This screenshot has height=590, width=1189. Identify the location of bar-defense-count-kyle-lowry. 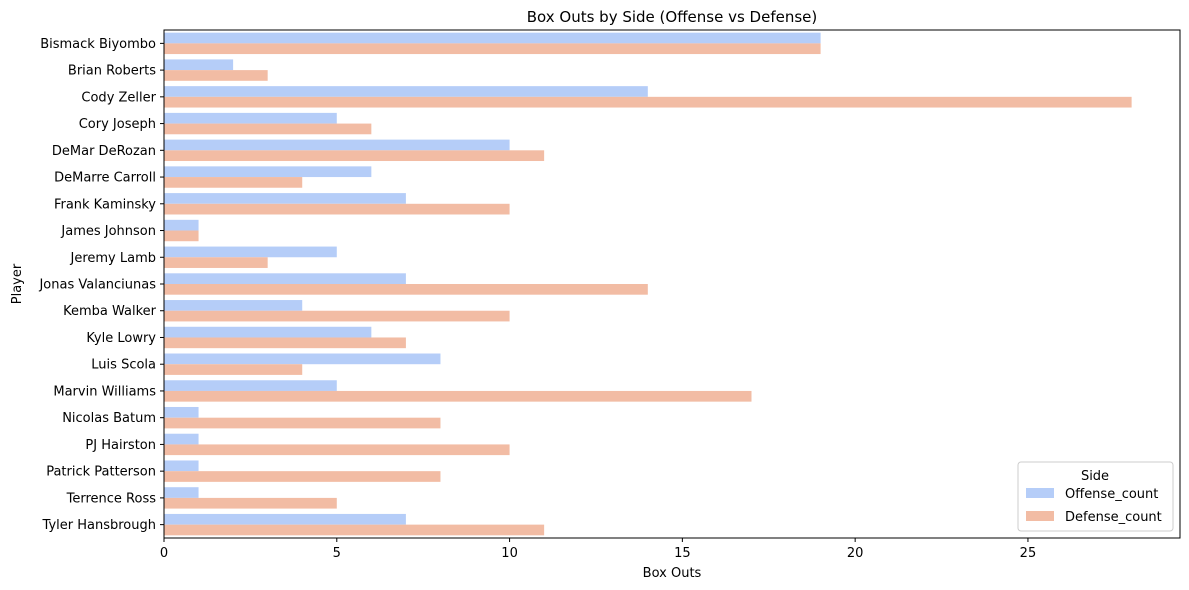
(285, 343).